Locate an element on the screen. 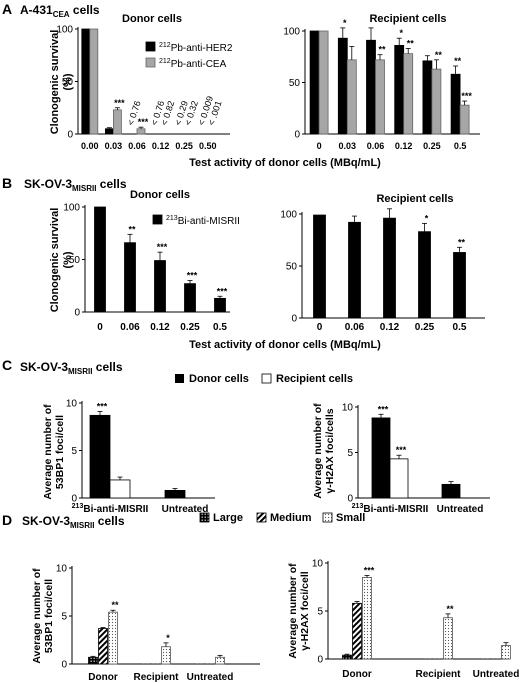  panel-c-heading: SK-OV-3MISRII cells is located at coordinates (71, 368).